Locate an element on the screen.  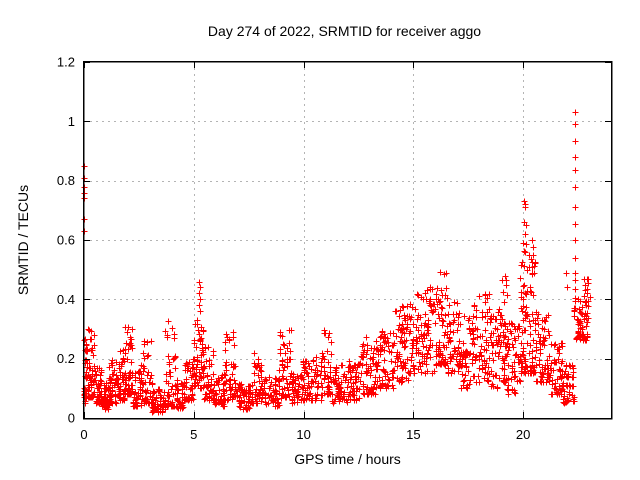
y-tick-label: 0.8 is located at coordinates (66, 180).